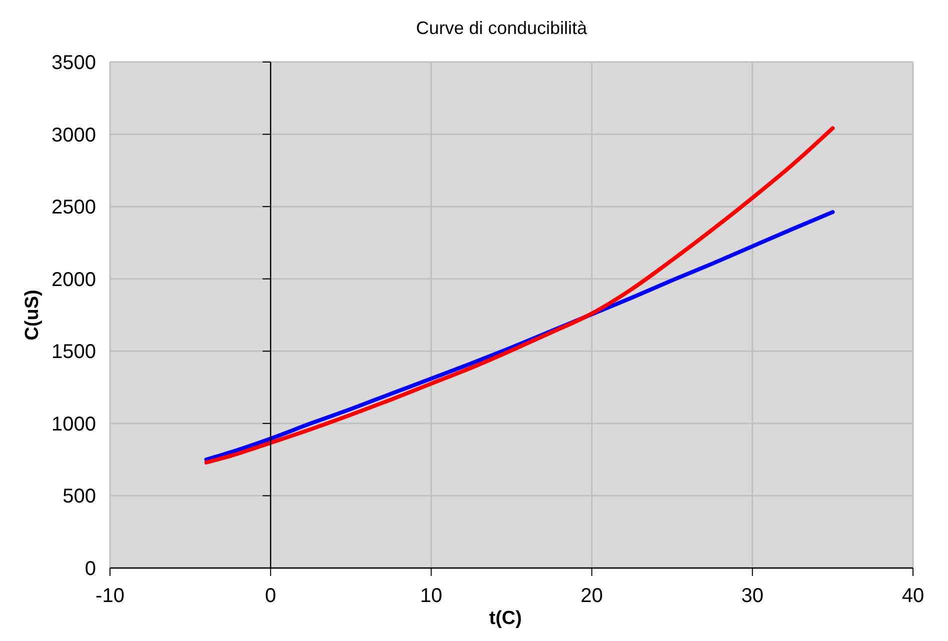 Image resolution: width=948 pixels, height=641 pixels. Describe the element at coordinates (752, 596) in the screenshot. I see `x-tick-label: 30` at that location.